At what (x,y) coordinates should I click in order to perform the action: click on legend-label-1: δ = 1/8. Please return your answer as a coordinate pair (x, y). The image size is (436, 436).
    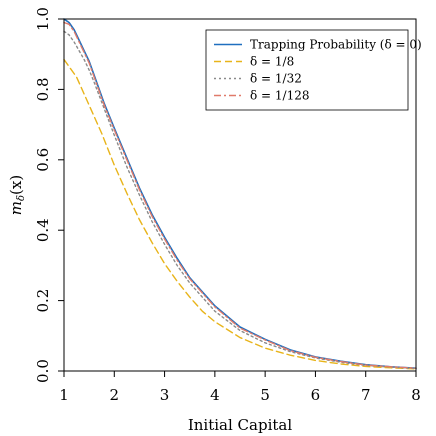
    Looking at the image, I should click on (272, 62).